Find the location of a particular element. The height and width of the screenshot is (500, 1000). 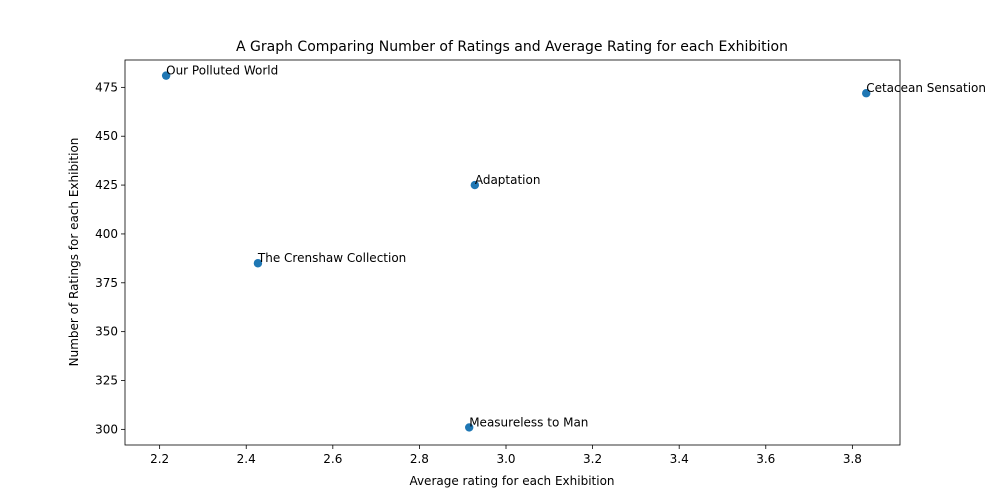

point-label: Measureless to Man is located at coordinates (528, 422).